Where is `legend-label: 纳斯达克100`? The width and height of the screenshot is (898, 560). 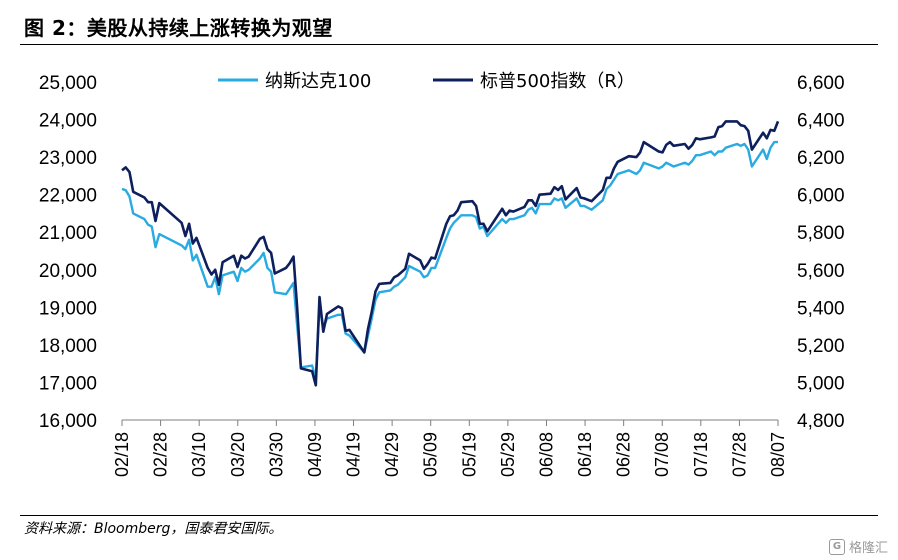
legend-label: 纳斯达克100 is located at coordinates (318, 81).